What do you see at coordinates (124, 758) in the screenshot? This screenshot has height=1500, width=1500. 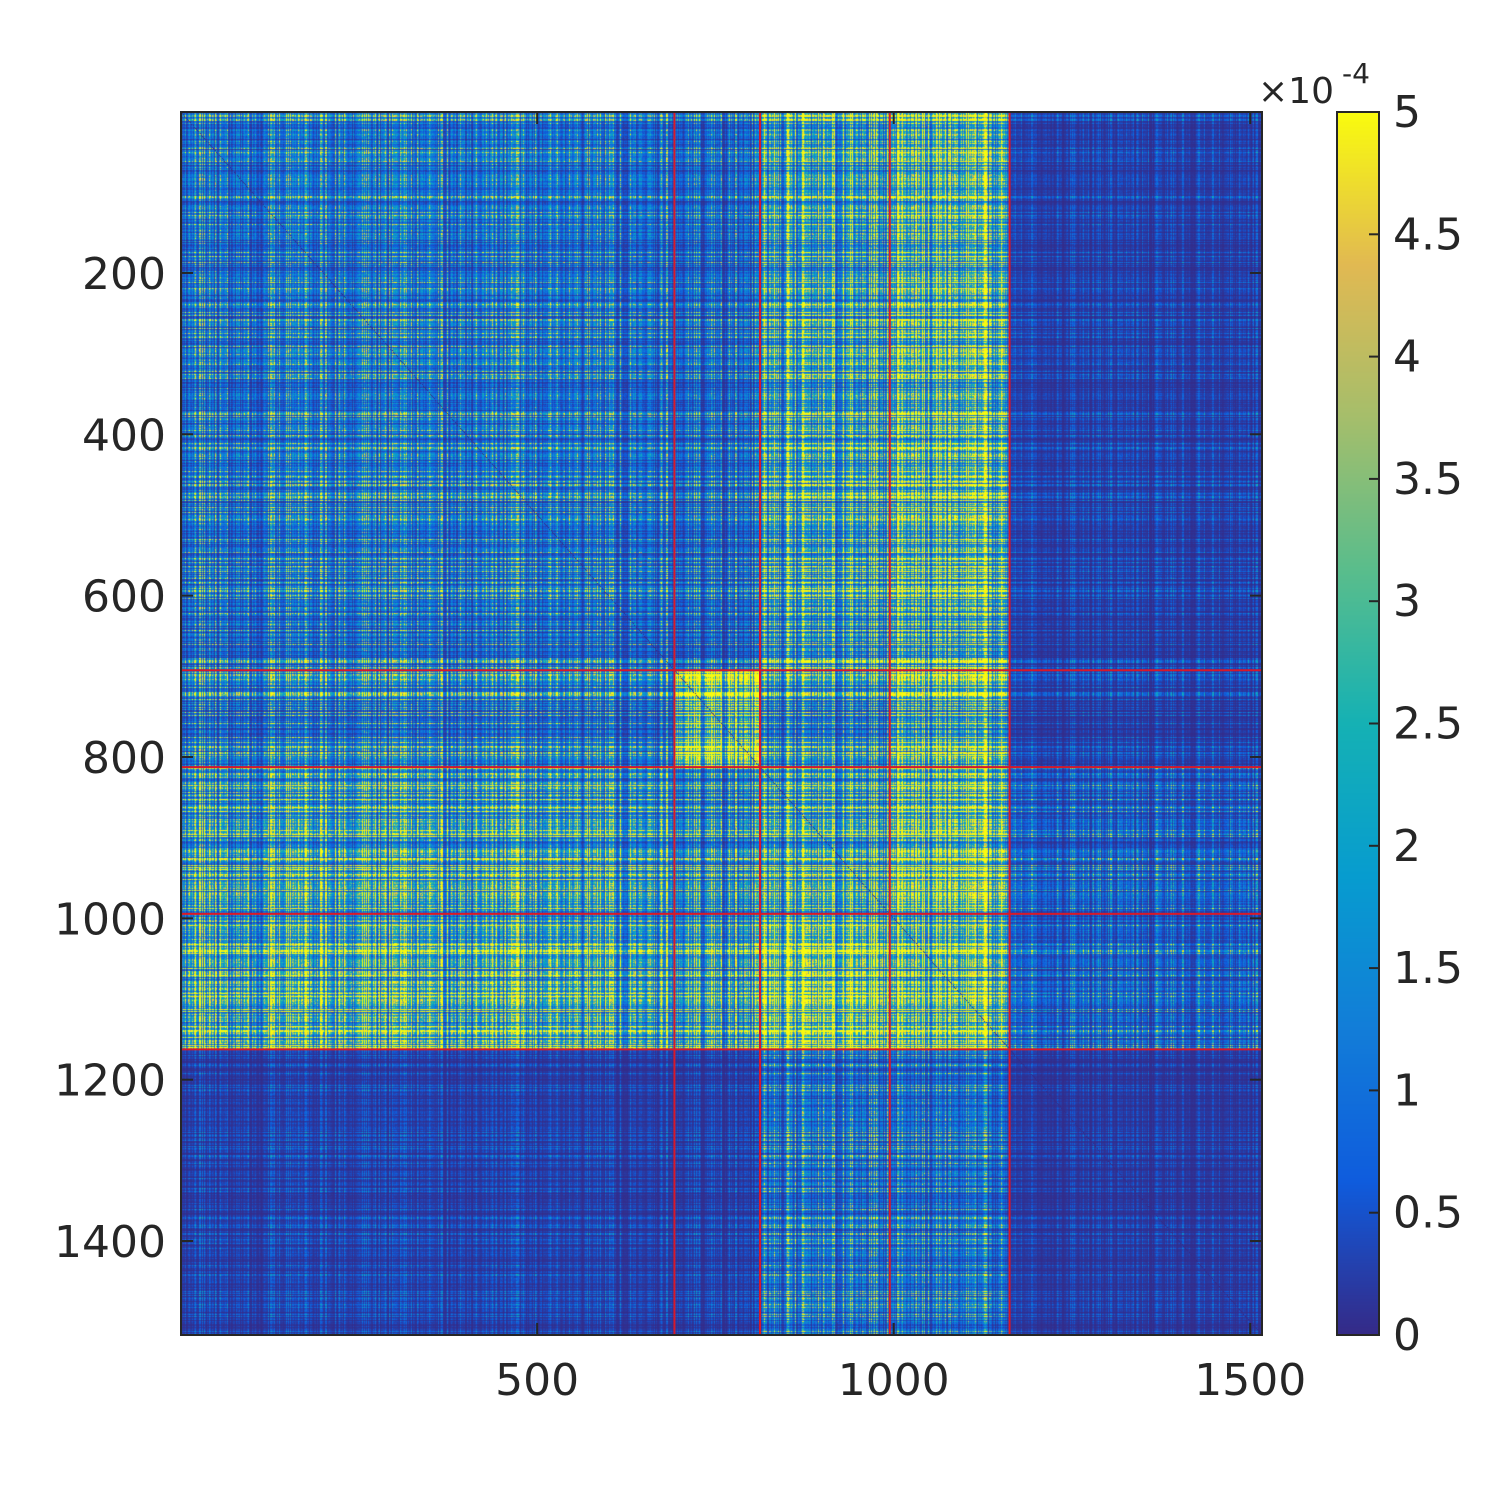 I see `y-tick-label: 800` at bounding box center [124, 758].